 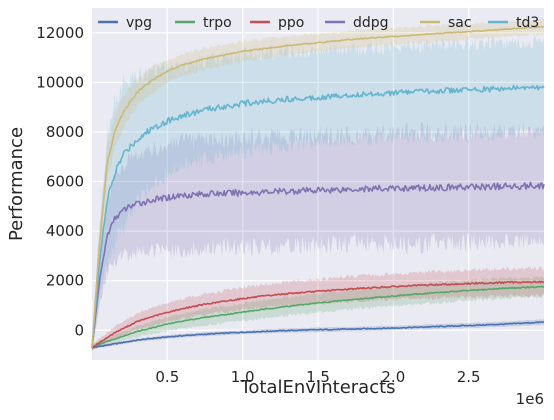 What do you see at coordinates (527, 23) in the screenshot?
I see `legend-label-td3: td3` at bounding box center [527, 23].